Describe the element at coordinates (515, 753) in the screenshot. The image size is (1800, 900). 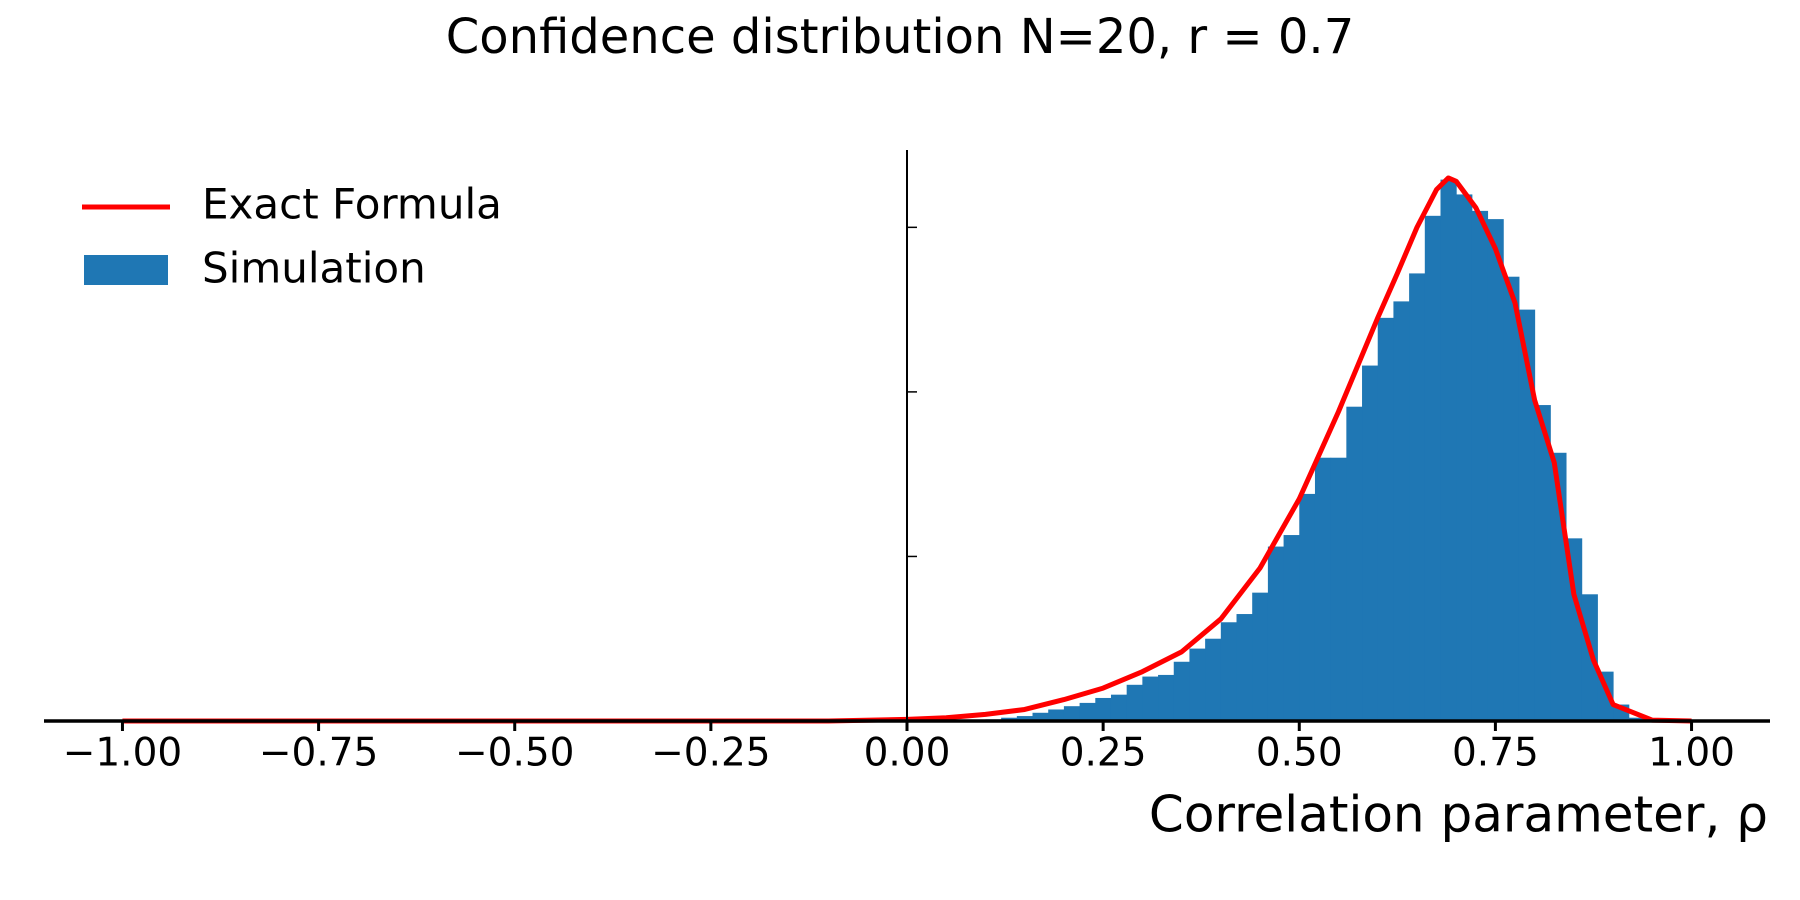
I see `x-tick-label: −0.50` at that location.